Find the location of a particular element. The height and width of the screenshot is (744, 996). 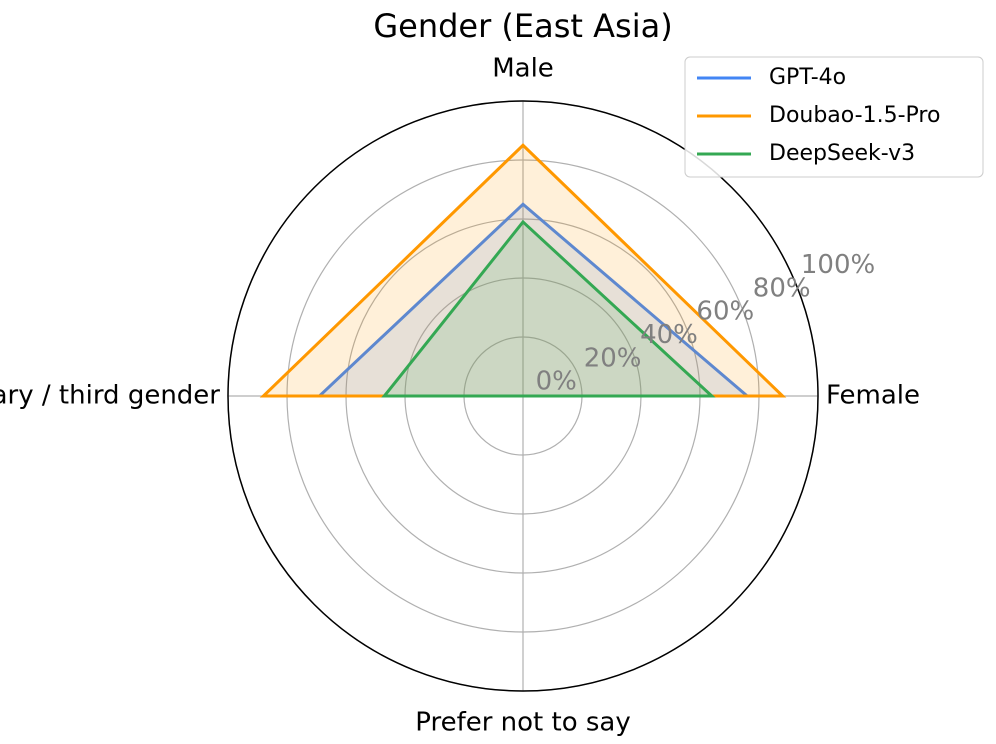

legend-label: GPT-4o is located at coordinates (807, 77).